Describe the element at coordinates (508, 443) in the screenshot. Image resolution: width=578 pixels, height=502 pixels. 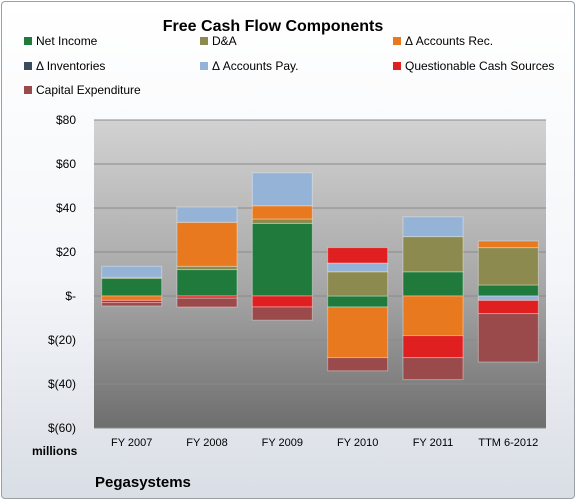
I see `x-tick-label: TTM 6-2012` at that location.